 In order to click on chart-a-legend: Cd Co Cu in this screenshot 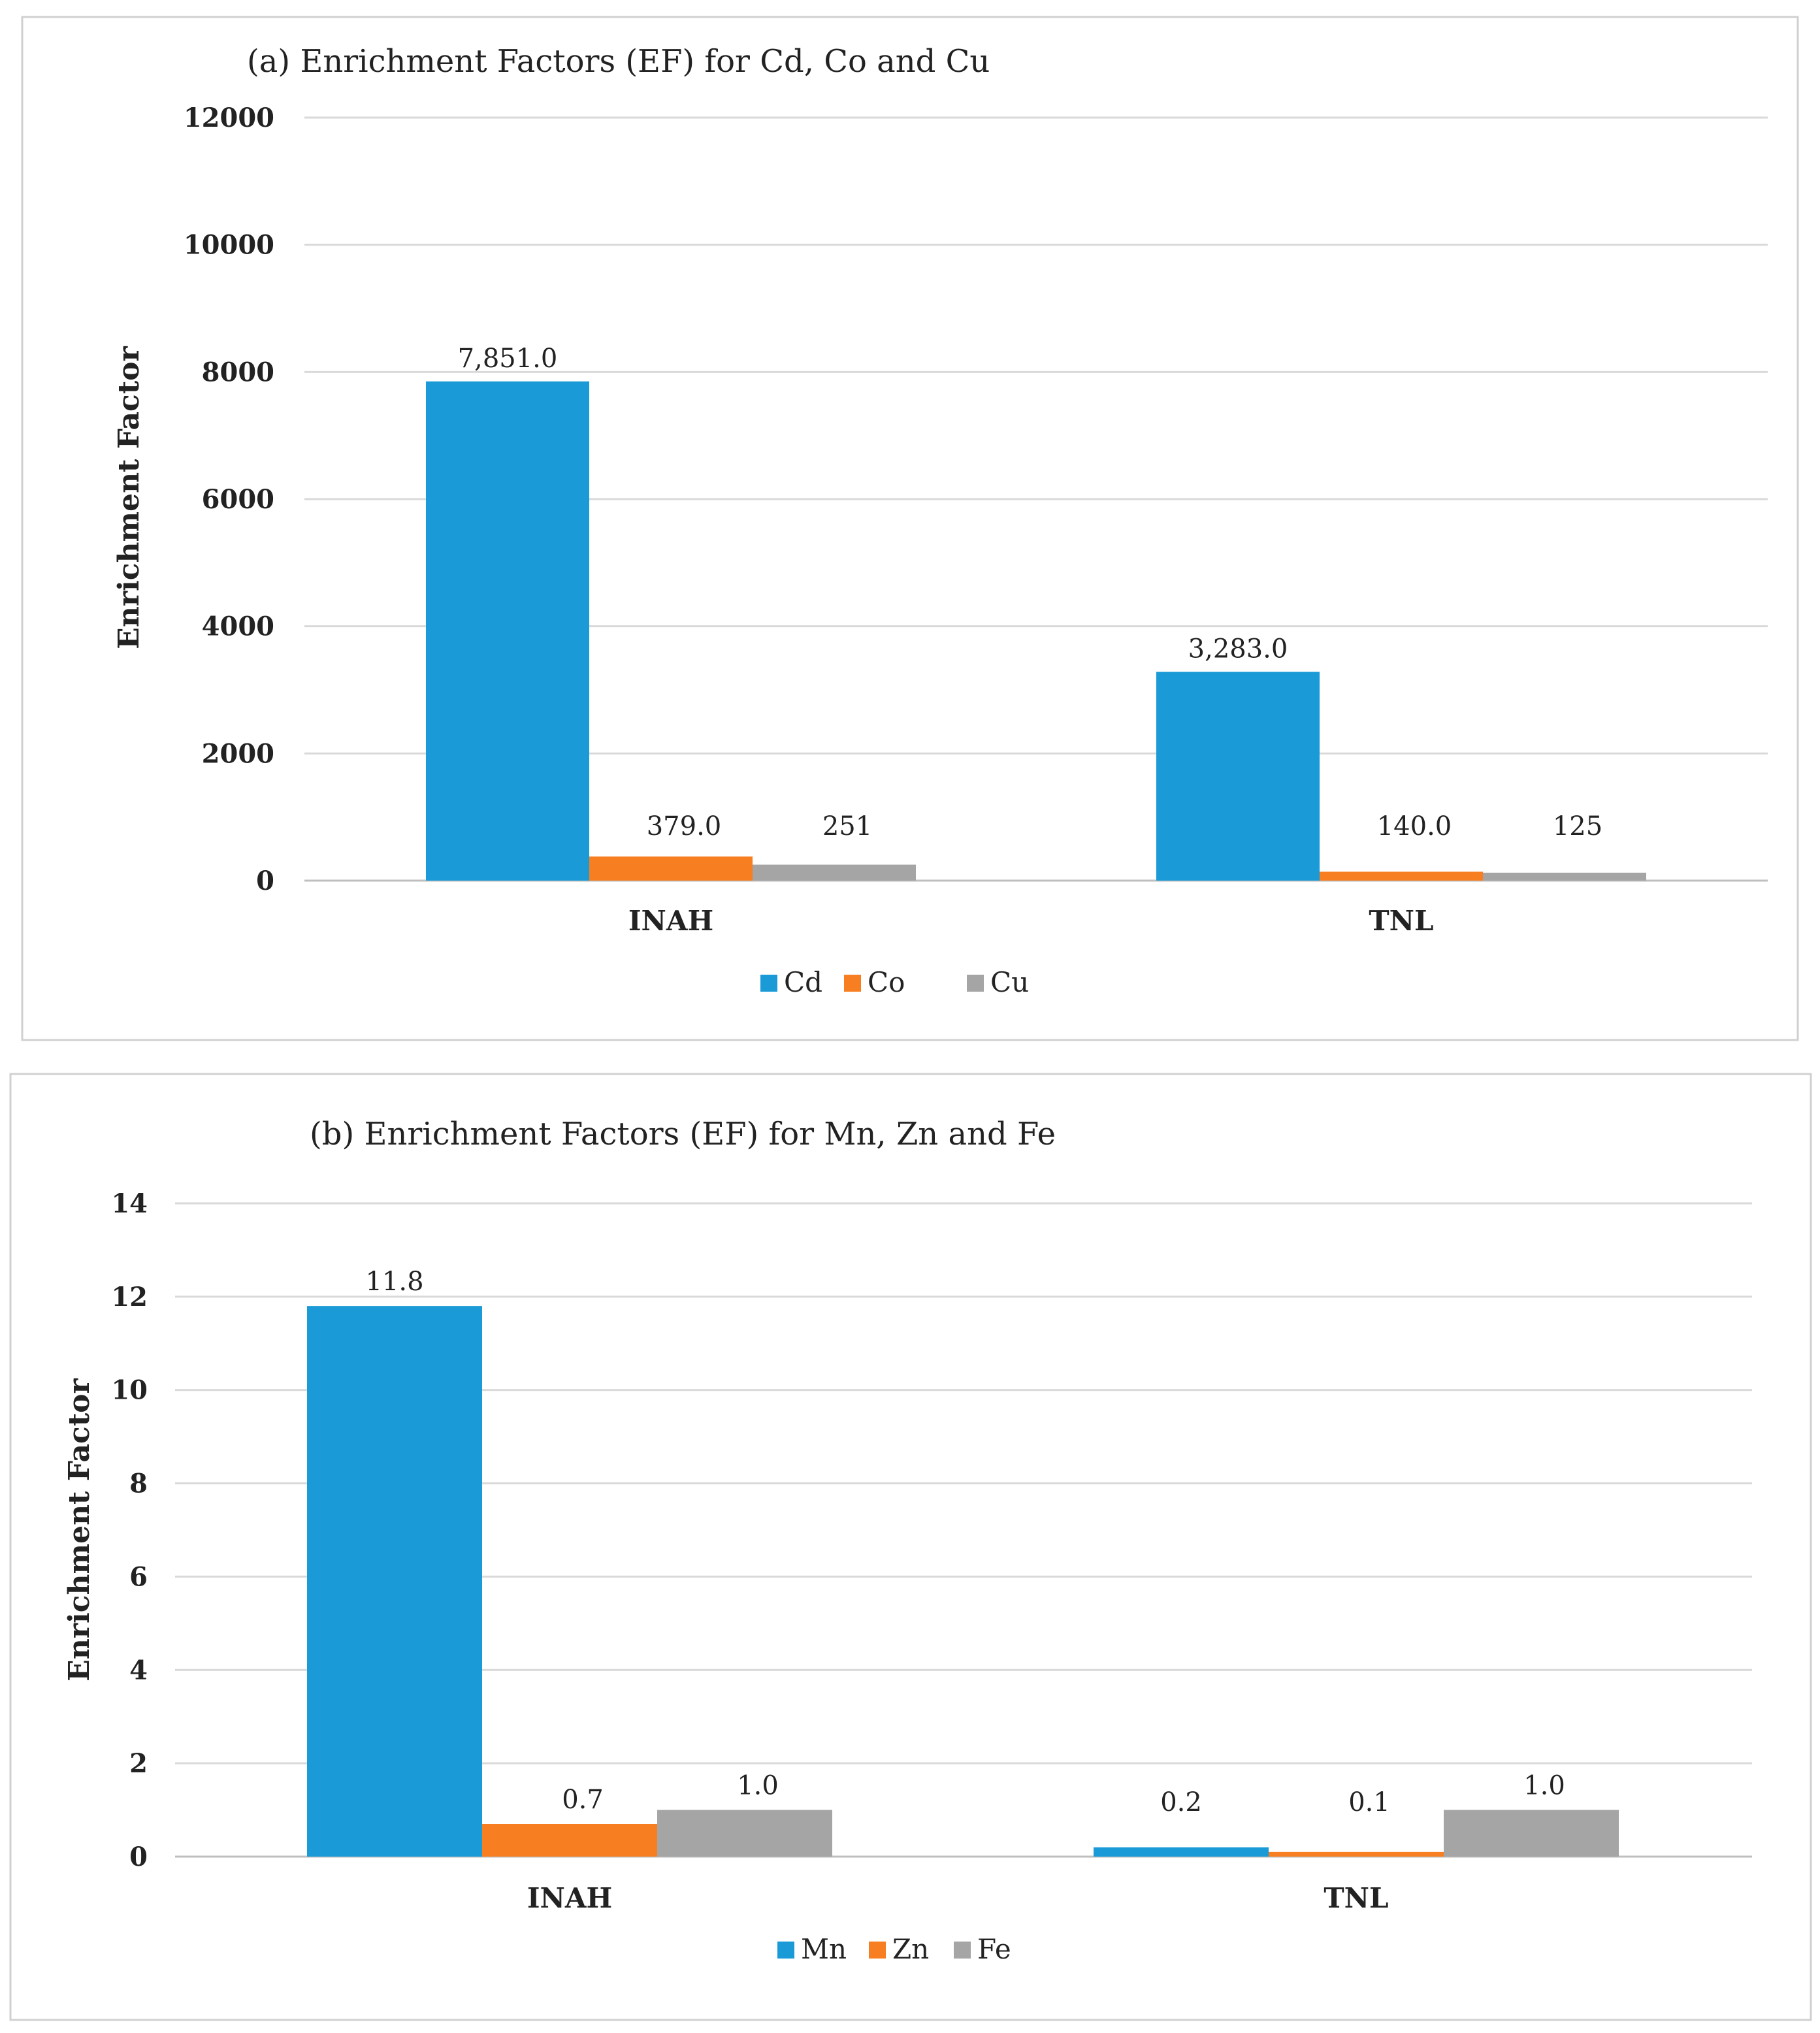, I will do `click(894, 982)`.